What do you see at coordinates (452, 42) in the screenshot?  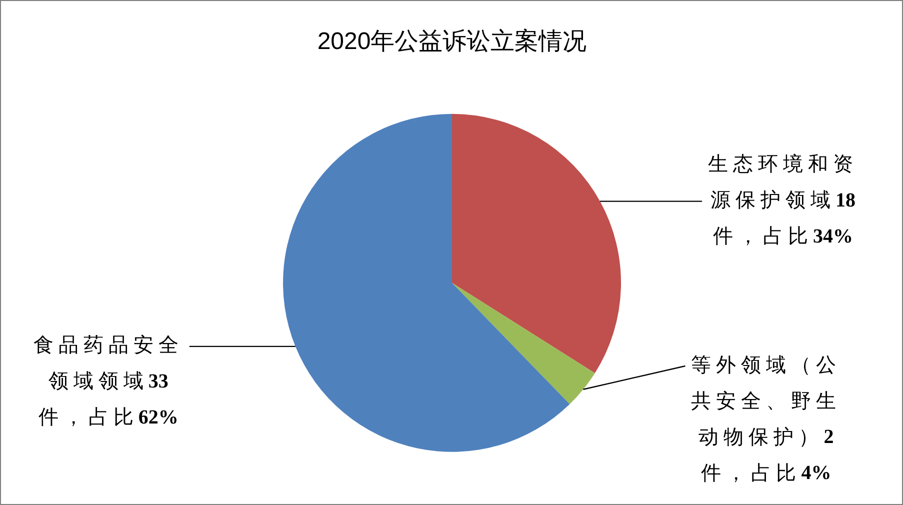 I see `chart-title: 2020年公益诉讼立案情况` at bounding box center [452, 42].